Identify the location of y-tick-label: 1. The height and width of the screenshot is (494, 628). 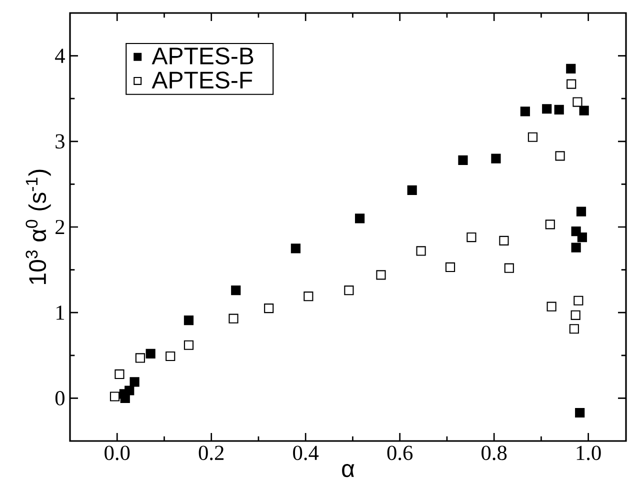
(60, 313).